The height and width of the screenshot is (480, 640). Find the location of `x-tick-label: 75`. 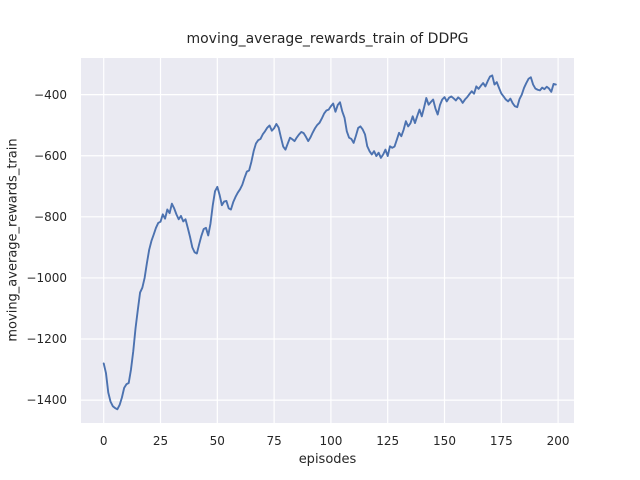

x-tick-label: 75 is located at coordinates (274, 441).